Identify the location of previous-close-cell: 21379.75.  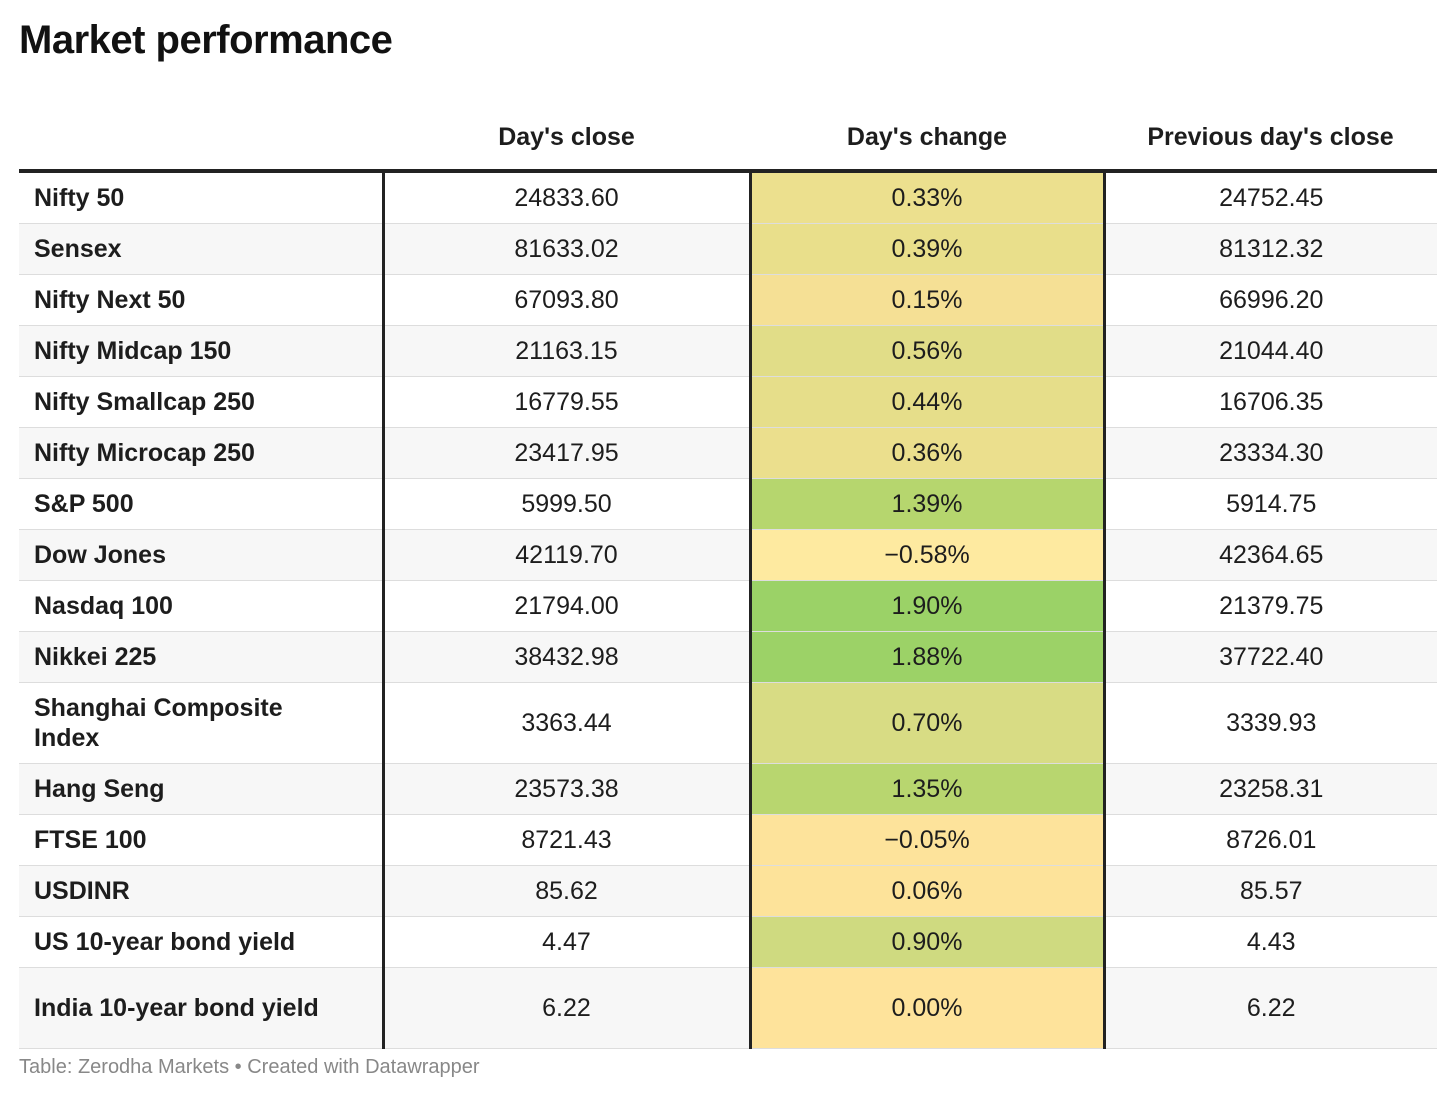
(1269, 606).